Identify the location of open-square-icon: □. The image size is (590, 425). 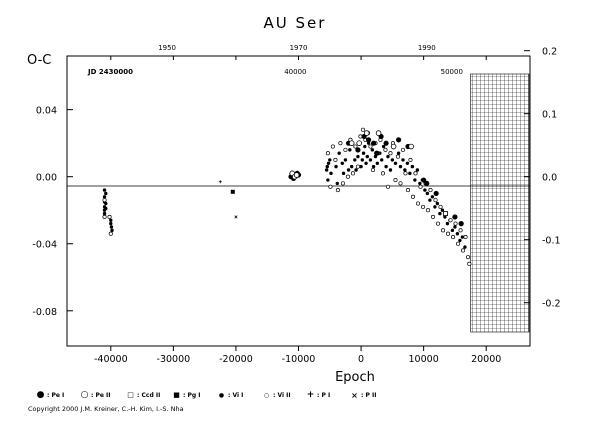
(130, 395).